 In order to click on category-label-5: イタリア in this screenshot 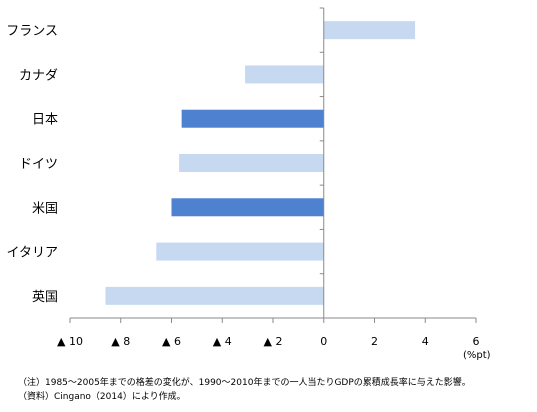, I will do `click(32, 253)`.